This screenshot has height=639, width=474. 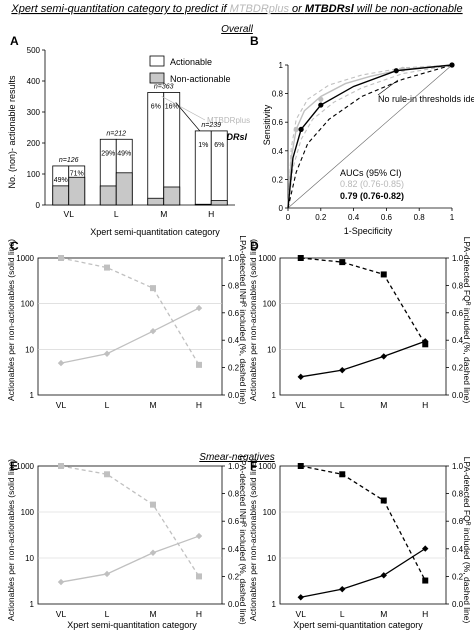 What do you see at coordinates (267, 258) in the screenshot?
I see `panel-d-ytick-left-3: 1000` at bounding box center [267, 258].